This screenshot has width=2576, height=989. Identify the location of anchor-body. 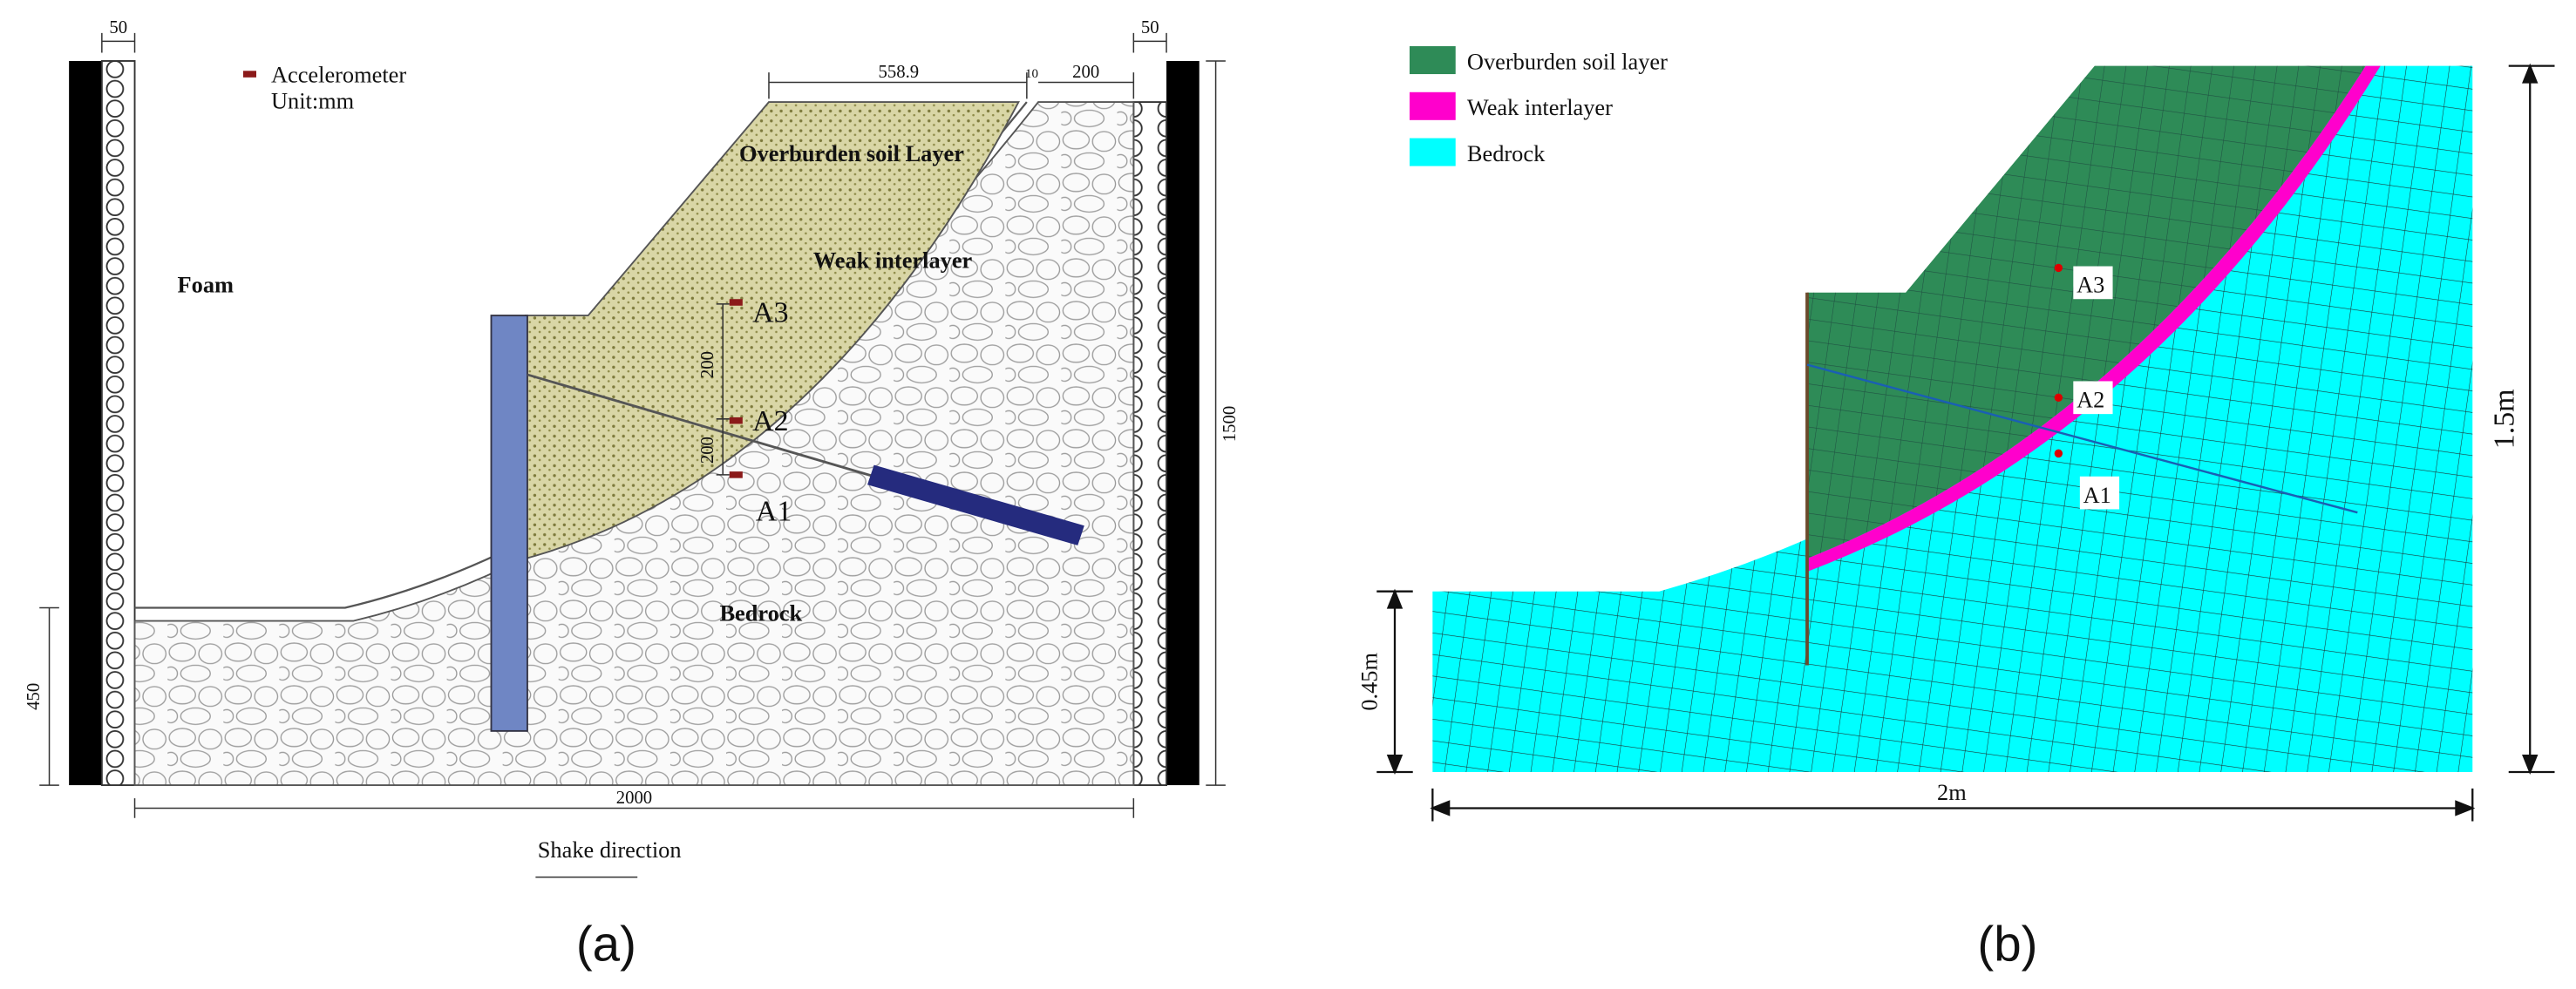
(976, 504).